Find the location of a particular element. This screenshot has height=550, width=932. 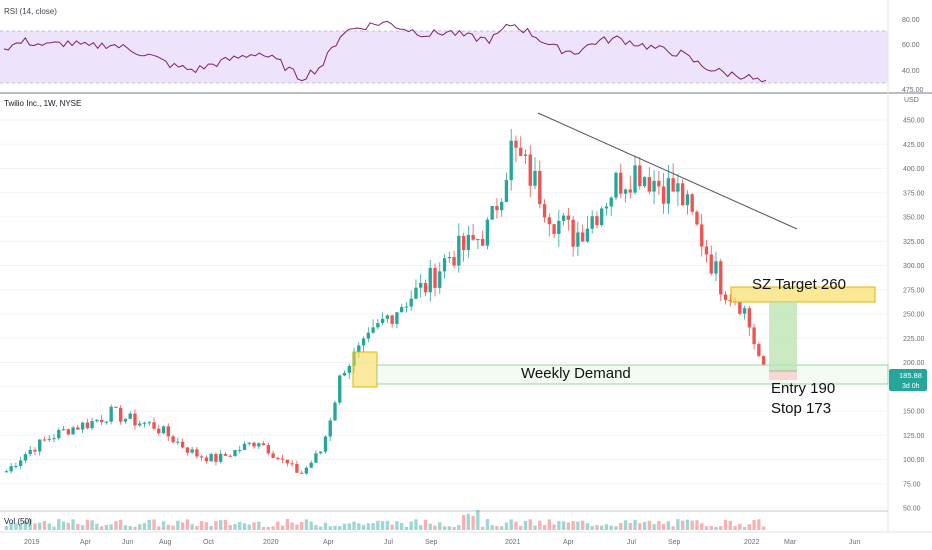

demand-zone is located at coordinates (632, 374).